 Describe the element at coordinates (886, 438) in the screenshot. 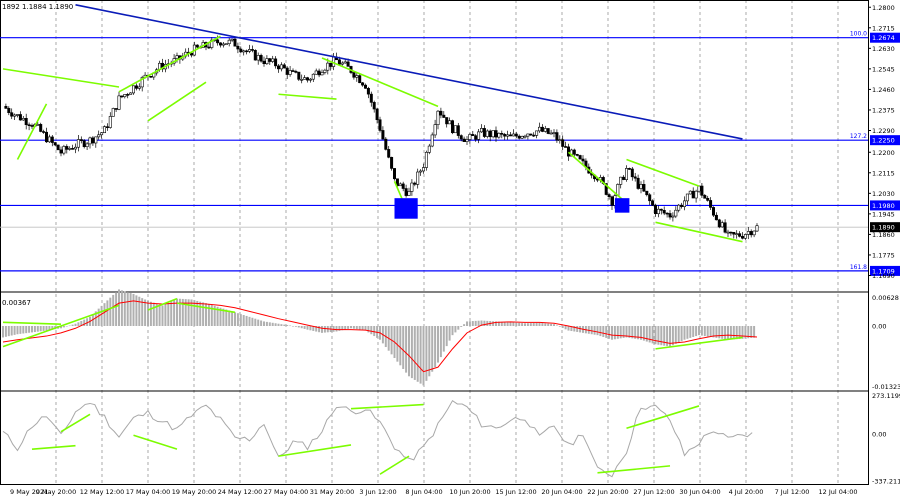

I see `cci-axis: 273.1199 0.00 -337.2115` at that location.